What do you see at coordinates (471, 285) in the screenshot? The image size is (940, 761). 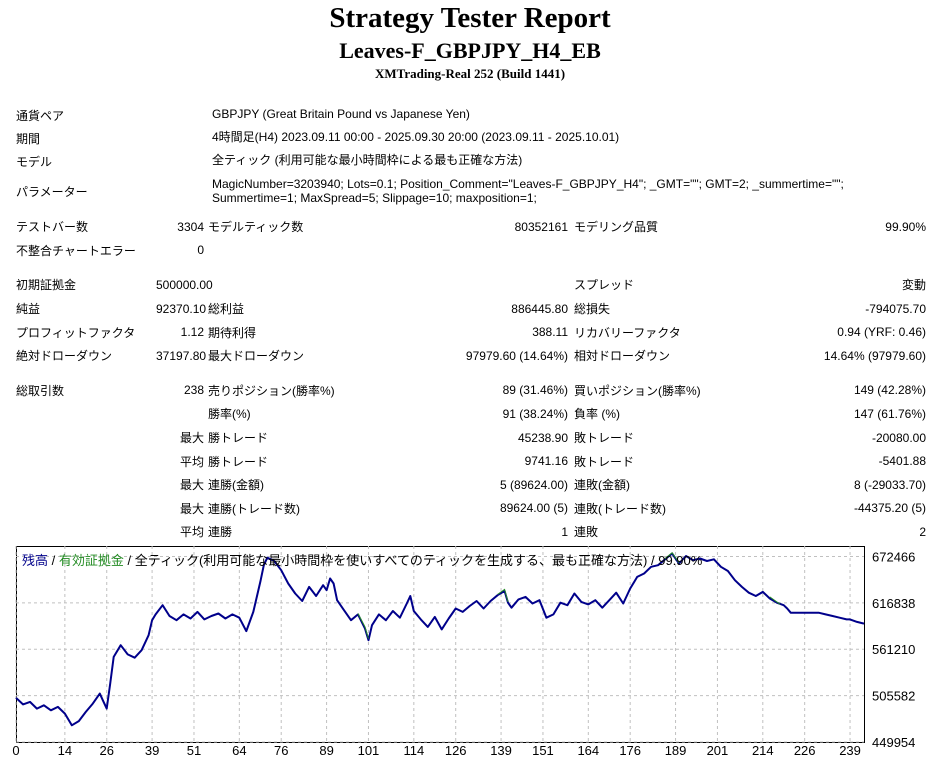 I see `stats-row: 初期証拠金 500000.00 スプレッド 変動` at bounding box center [471, 285].